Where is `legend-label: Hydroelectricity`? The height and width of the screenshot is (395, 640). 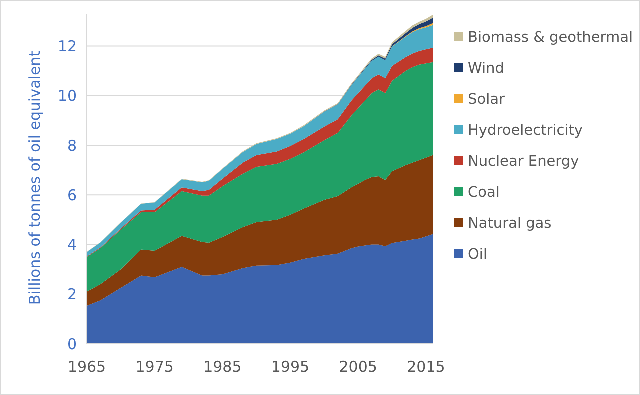
legend-label: Hydroelectricity is located at coordinates (526, 131).